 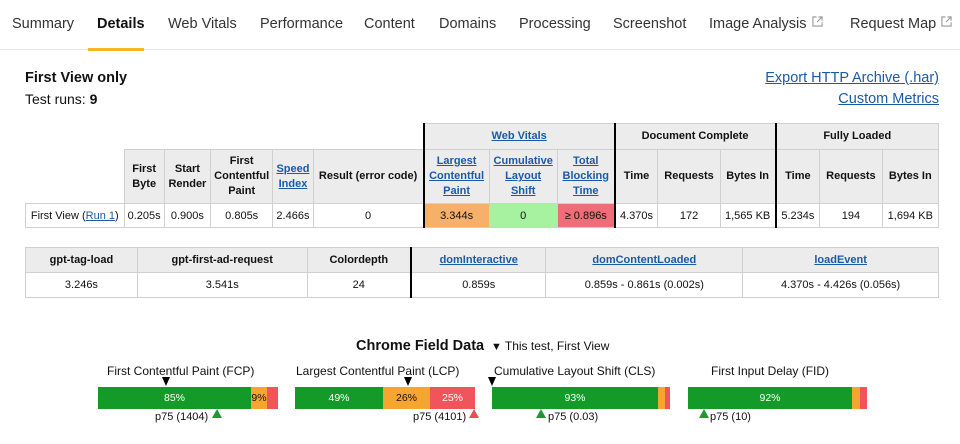 I want to click on col-dc-bytes: Bytes In, so click(x=748, y=176).